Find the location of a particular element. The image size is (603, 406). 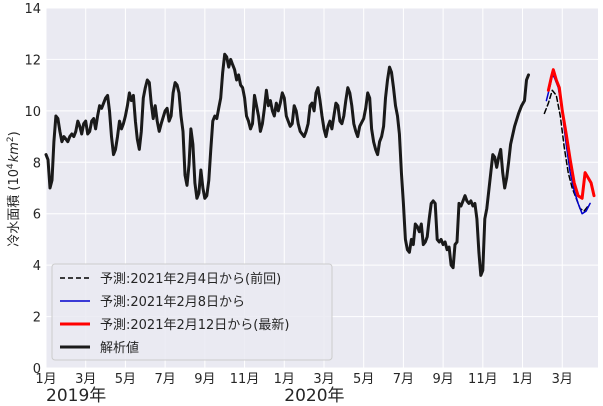

y-tick-label: 12 is located at coordinates (32, 60).